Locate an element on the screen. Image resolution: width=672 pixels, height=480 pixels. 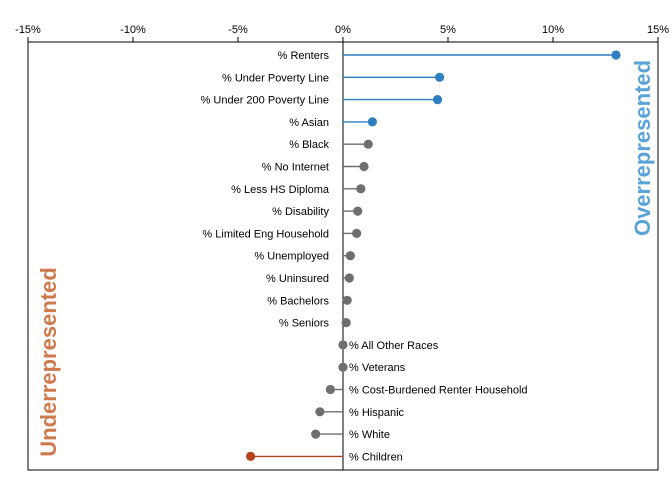
x-axis: -15% -10% -5% 0% 5% 10% 15% is located at coordinates (342, 33).